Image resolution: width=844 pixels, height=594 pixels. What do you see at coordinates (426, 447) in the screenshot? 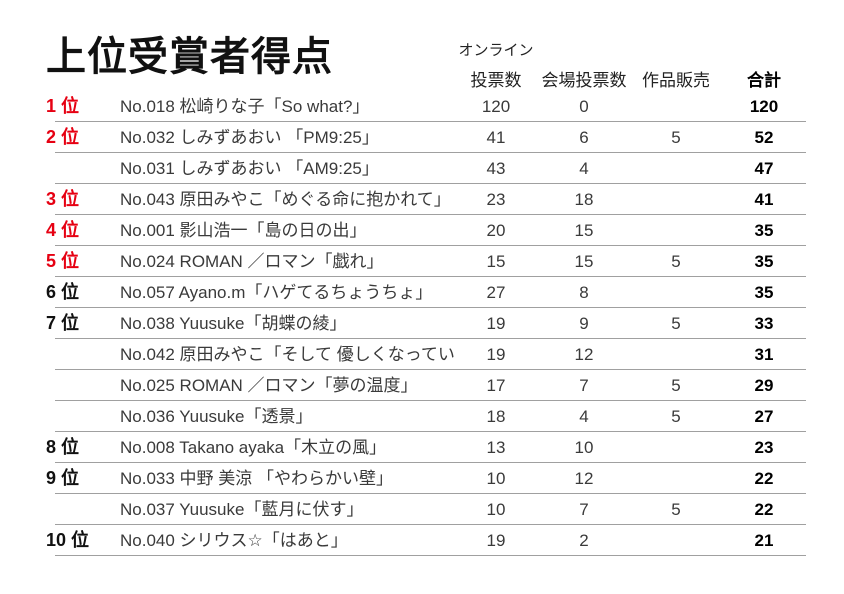
I see `table-row: 8 位 No.008 Takano ayaka「木立の風」 13 10 23` at bounding box center [426, 447].